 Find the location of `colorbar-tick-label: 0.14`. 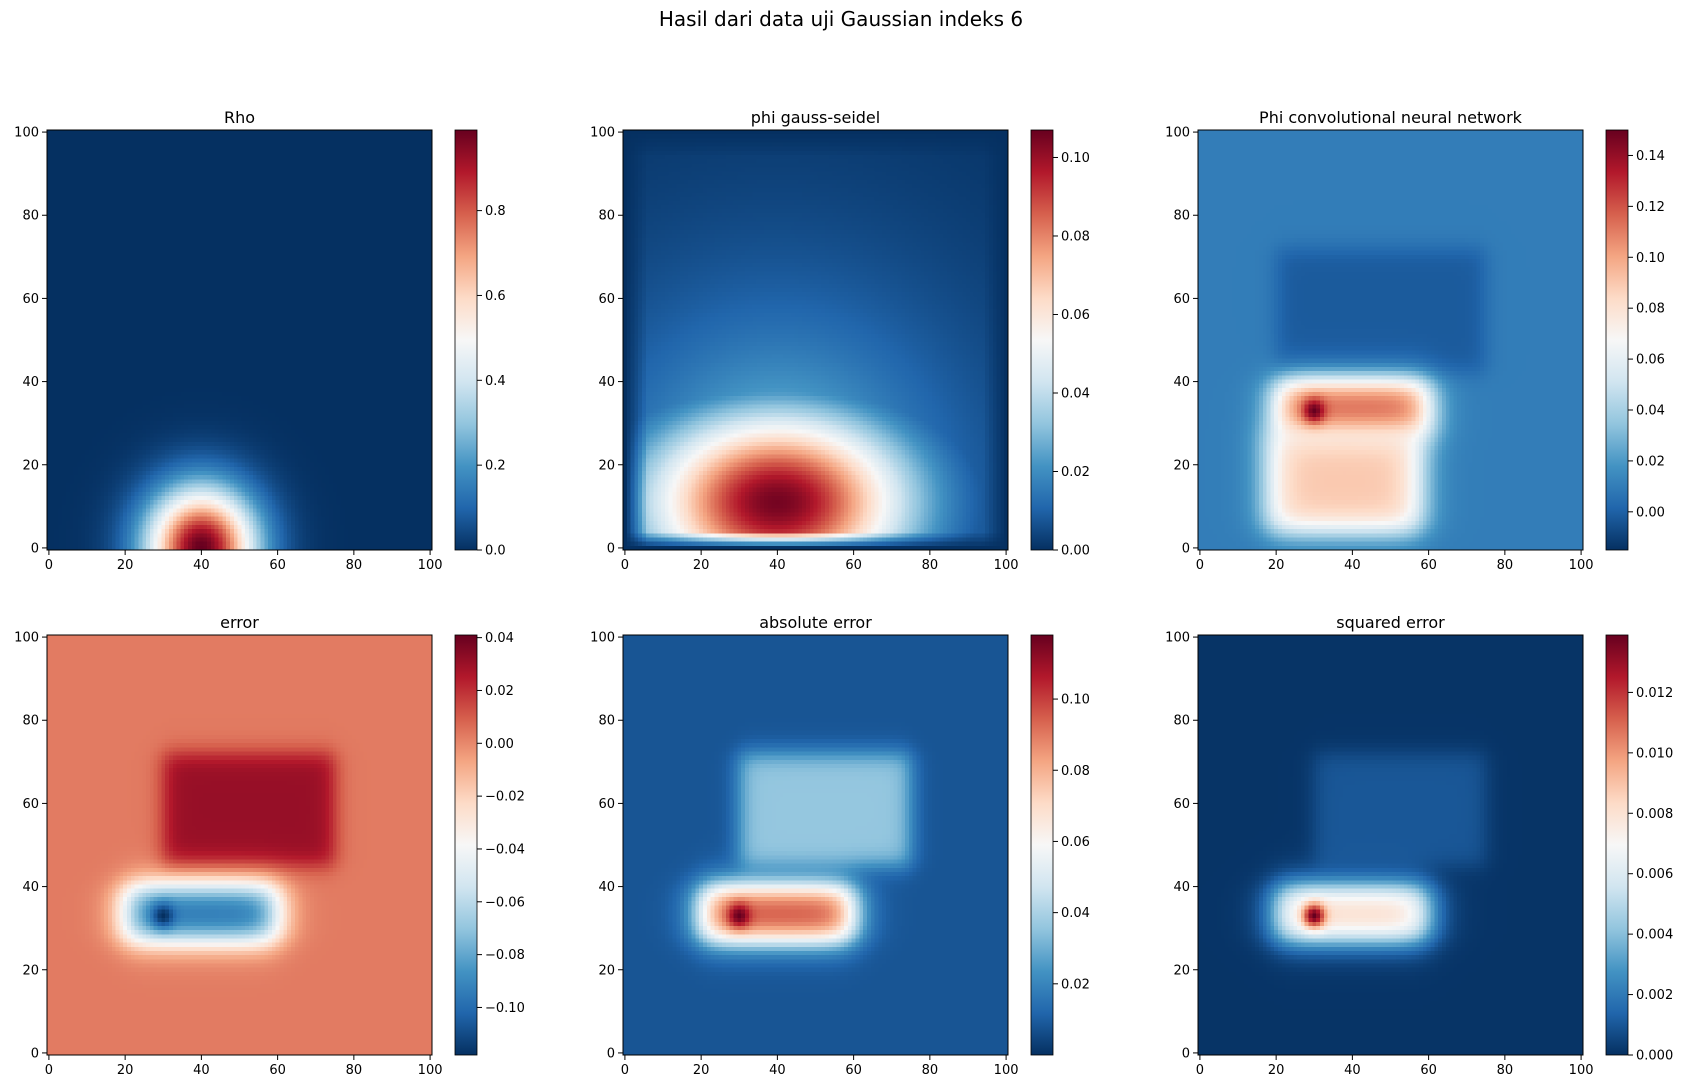

colorbar-tick-label: 0.14 is located at coordinates (1650, 156).